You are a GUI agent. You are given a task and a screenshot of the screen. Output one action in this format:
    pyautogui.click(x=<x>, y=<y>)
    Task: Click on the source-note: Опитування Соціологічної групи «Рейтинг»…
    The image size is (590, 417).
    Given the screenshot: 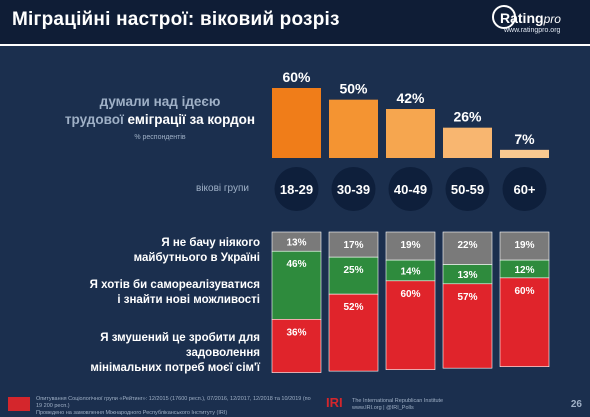 What is the action you would take?
    pyautogui.click(x=173, y=406)
    